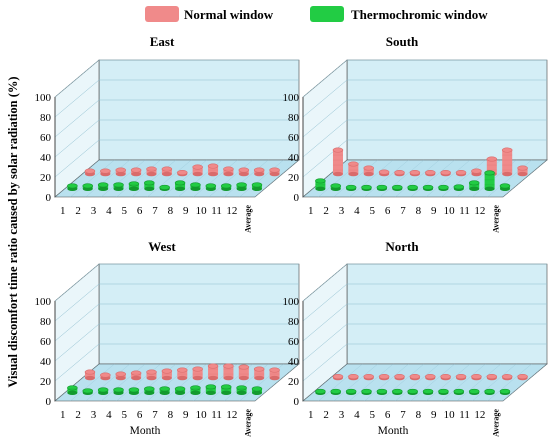  I want to click on legend-label-normal: Normal window, so click(229, 14).